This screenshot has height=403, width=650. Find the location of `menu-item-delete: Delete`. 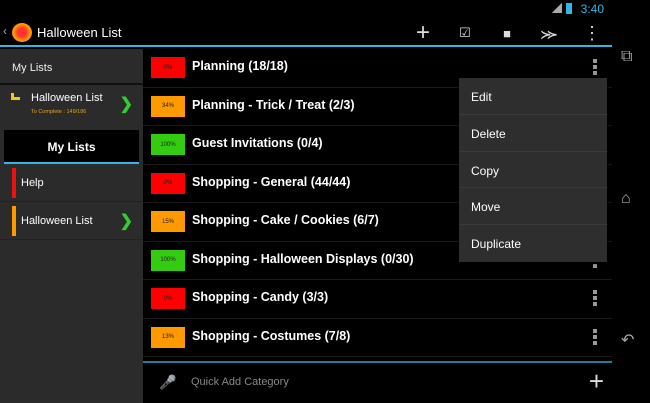

menu-item-delete: Delete is located at coordinates (533, 133).